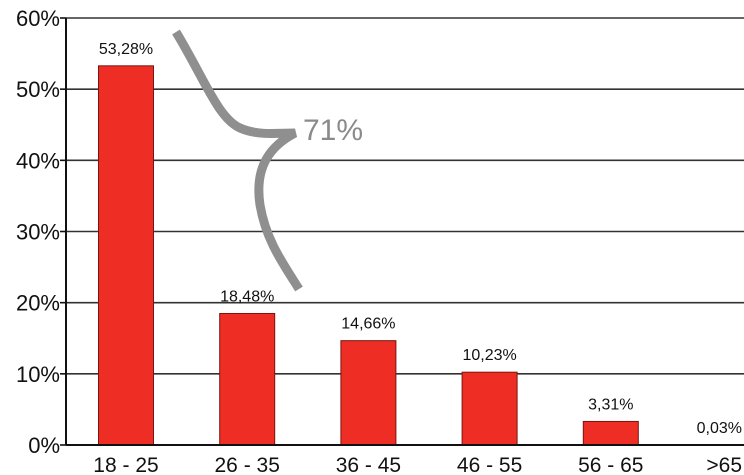 The width and height of the screenshot is (744, 475). I want to click on annotation: 71%, so click(267, 160).